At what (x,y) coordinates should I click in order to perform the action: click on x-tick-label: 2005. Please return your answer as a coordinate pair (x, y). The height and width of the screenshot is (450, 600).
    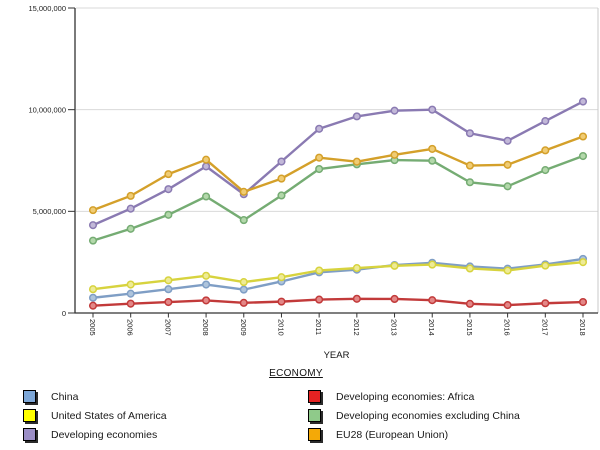
    Looking at the image, I should click on (92, 327).